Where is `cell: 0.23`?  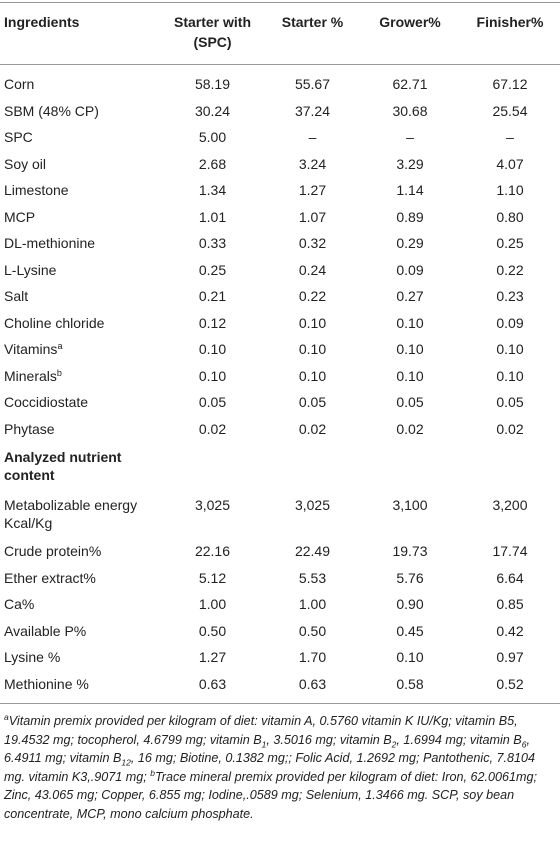 cell: 0.23 is located at coordinates (510, 296).